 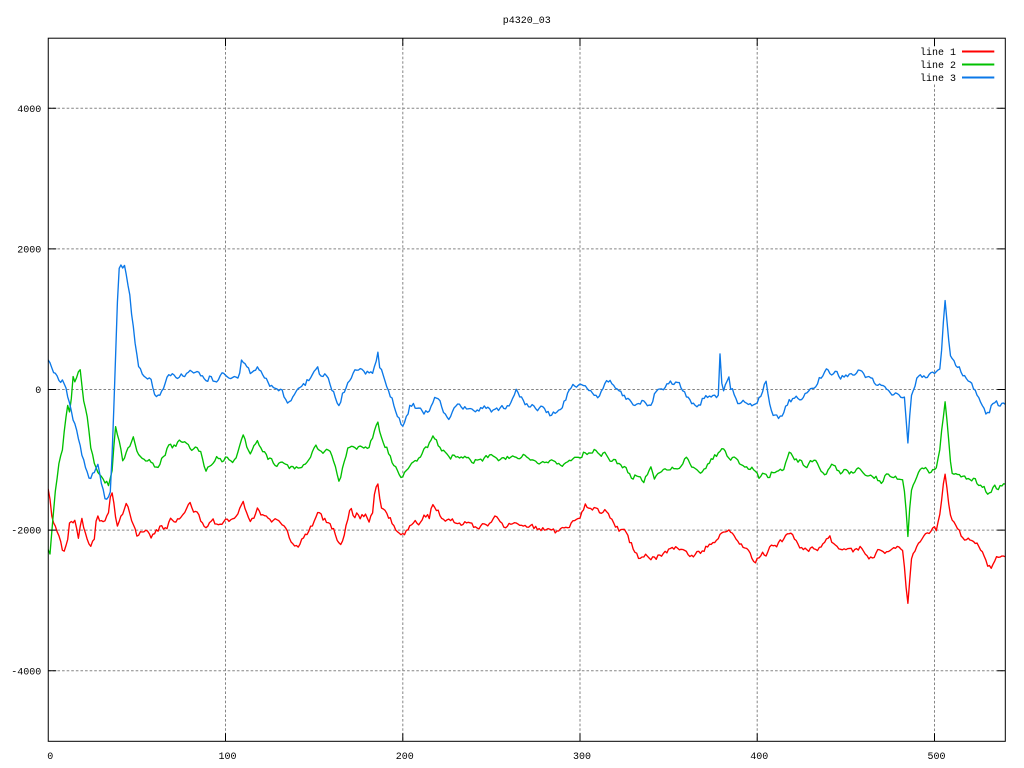 I want to click on svg-text: -4000, so click(x=26, y=672).